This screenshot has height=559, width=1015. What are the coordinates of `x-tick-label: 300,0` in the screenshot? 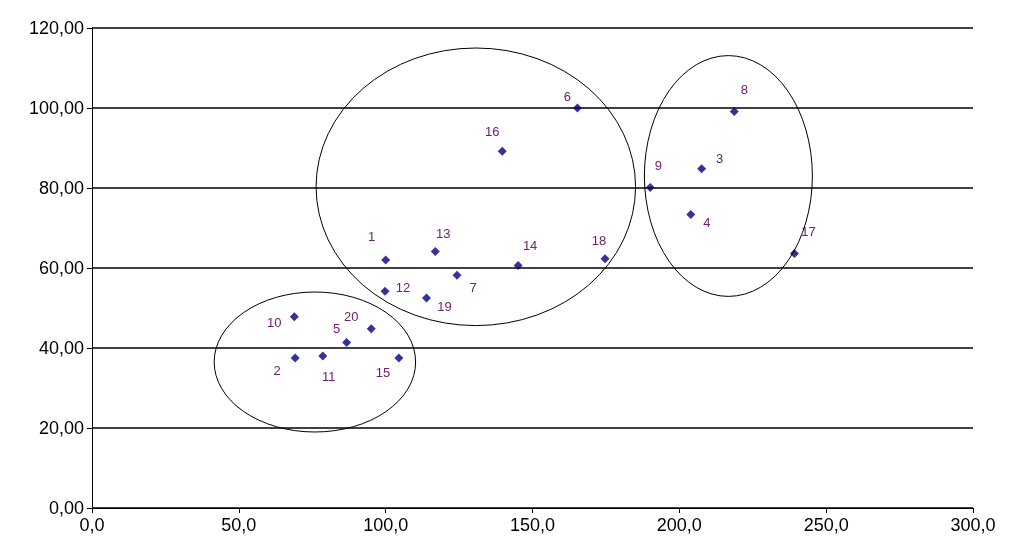 It's located at (973, 525).